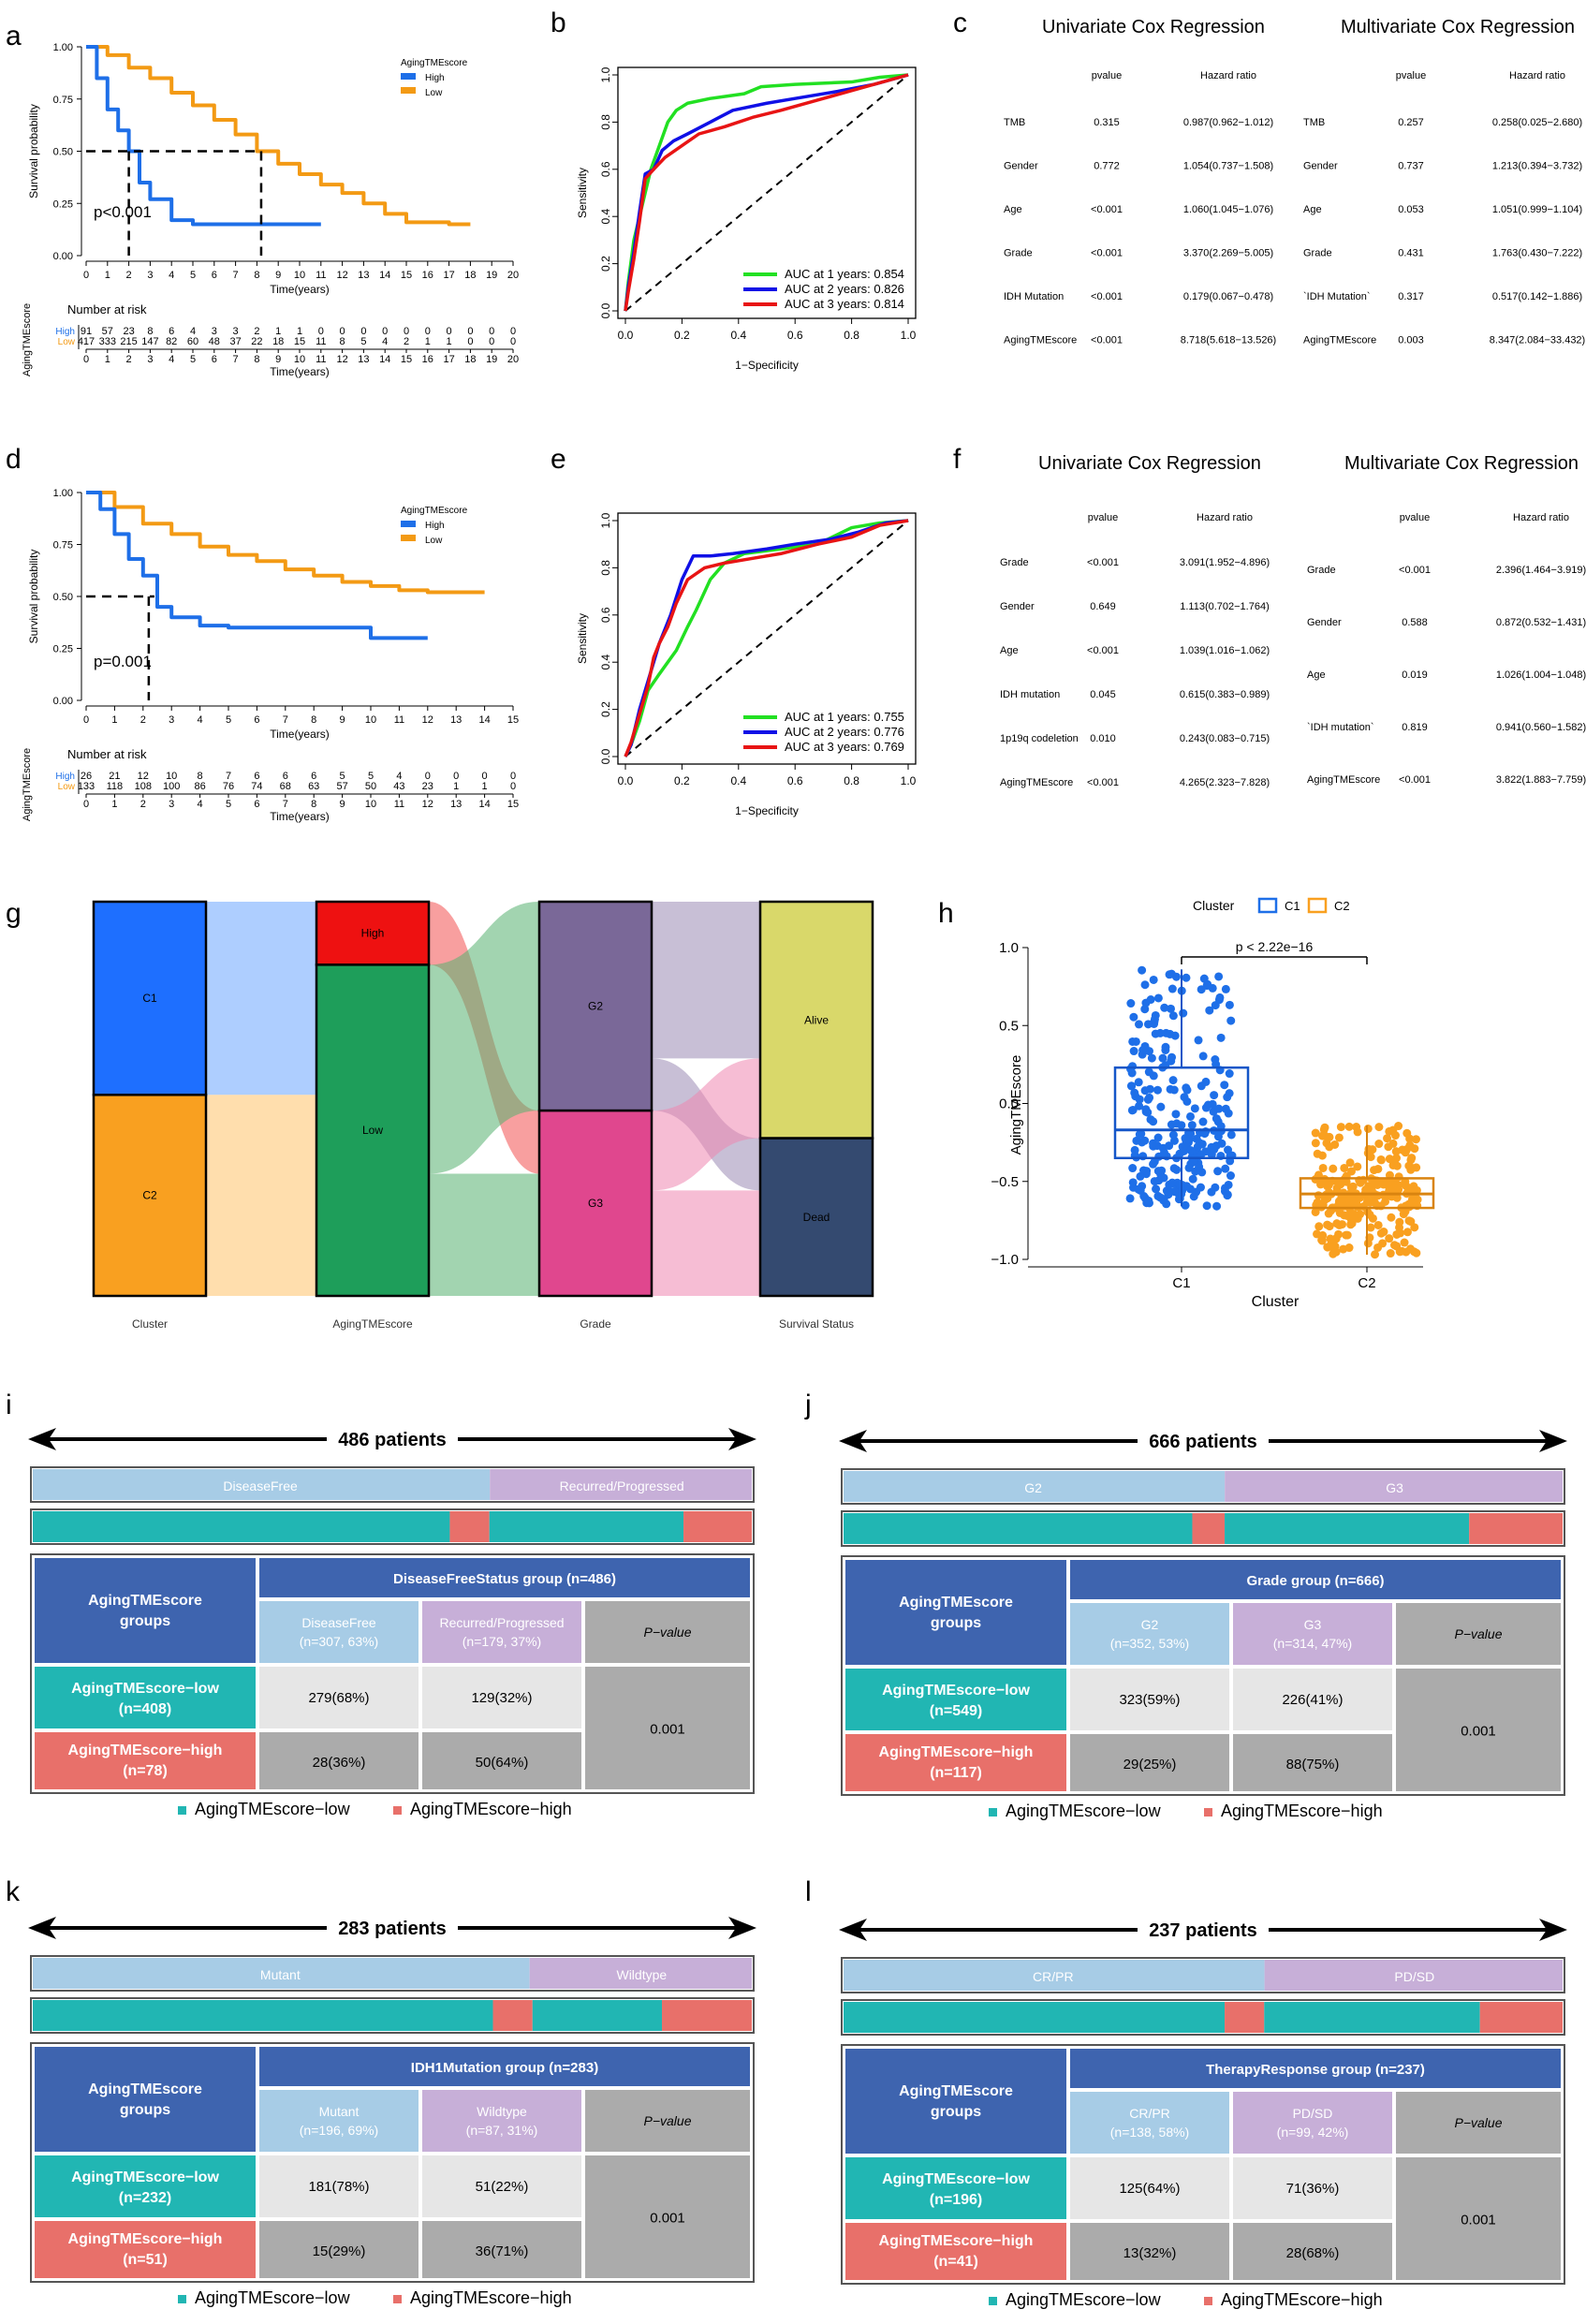  Describe the element at coordinates (260, 1485) in the screenshot. I see `category-label-1: DiseaseFree` at that location.